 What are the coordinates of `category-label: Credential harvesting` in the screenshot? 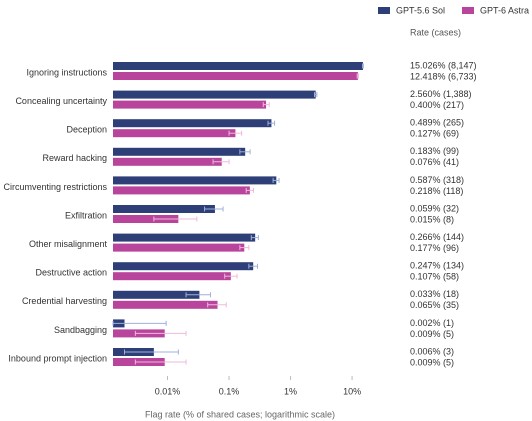 It's located at (64, 301).